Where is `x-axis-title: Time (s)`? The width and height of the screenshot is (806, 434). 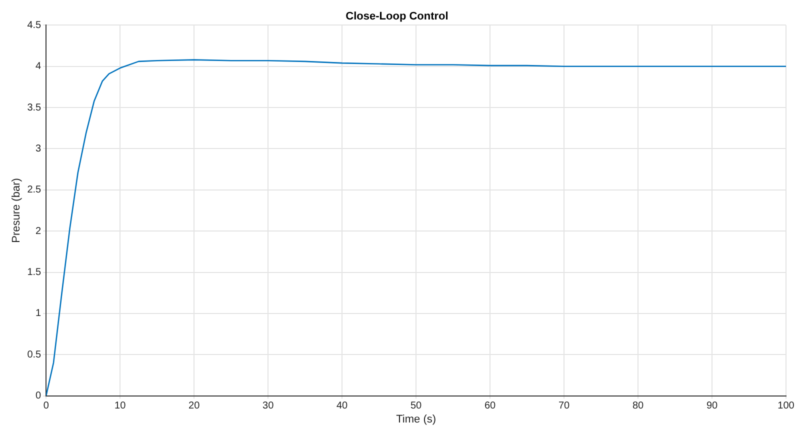 x-axis-title: Time (s) is located at coordinates (416, 419).